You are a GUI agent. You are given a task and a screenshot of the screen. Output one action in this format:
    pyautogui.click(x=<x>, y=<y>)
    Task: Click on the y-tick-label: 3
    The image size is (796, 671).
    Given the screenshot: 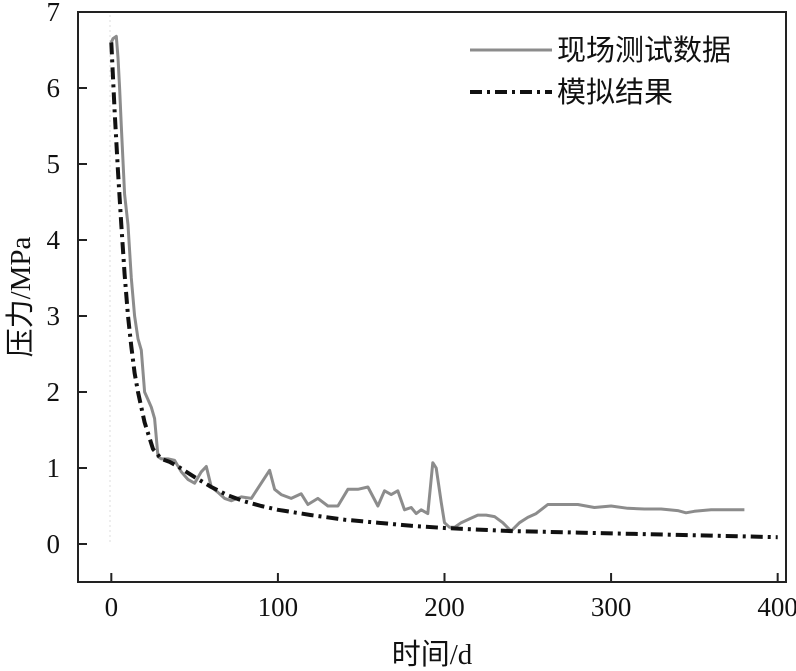 What is the action you would take?
    pyautogui.click(x=54, y=316)
    